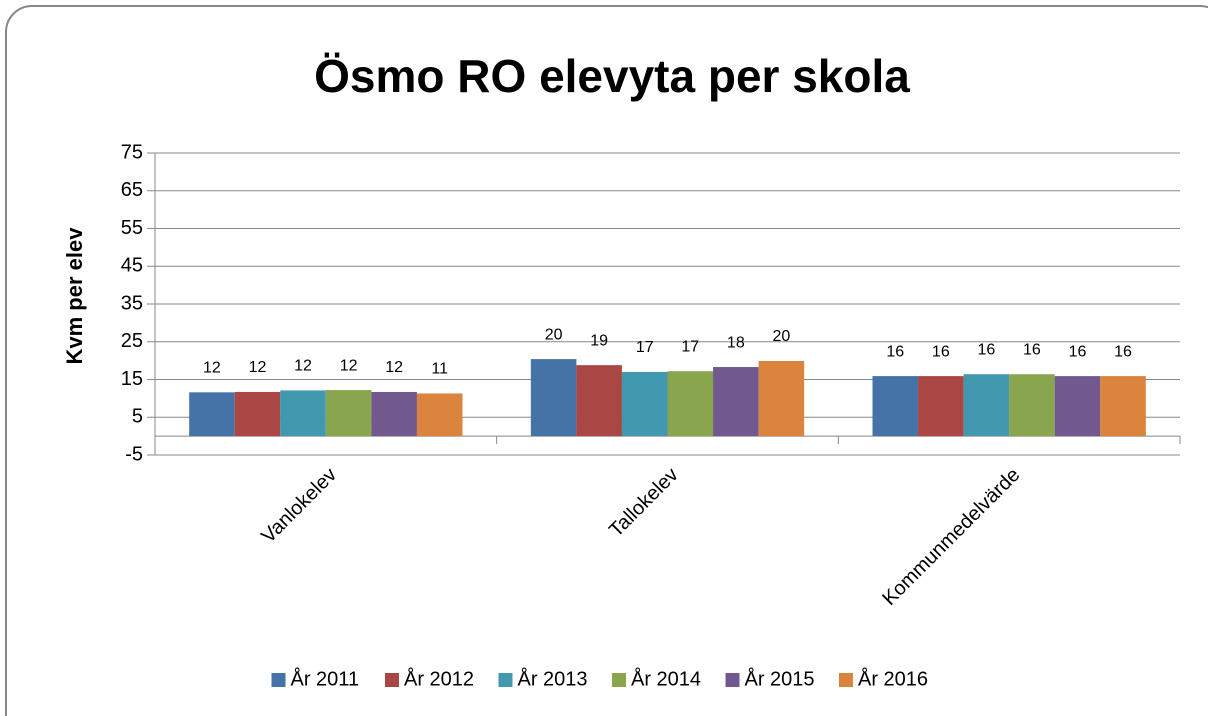  I want to click on legend-label: År 2014, so click(666, 678).